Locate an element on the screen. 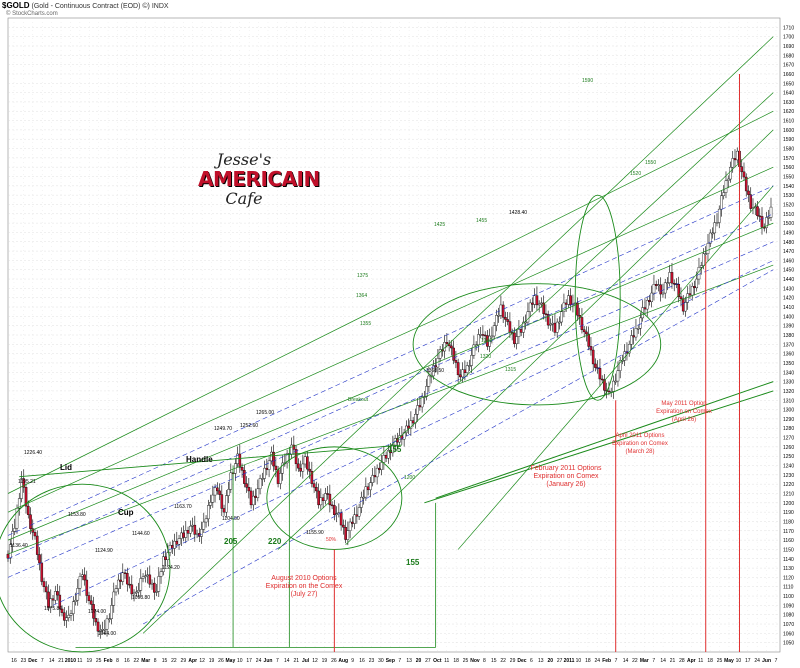 This screenshot has height=668, width=800. x-tick-label: 19 is located at coordinates (325, 661).